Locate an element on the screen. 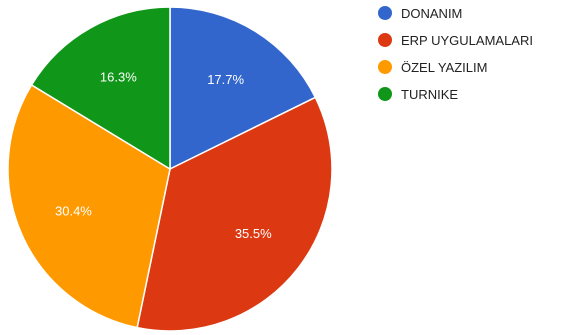 This screenshot has height=335, width=573. slice-value-label-turnike: 16.3% is located at coordinates (118, 77).